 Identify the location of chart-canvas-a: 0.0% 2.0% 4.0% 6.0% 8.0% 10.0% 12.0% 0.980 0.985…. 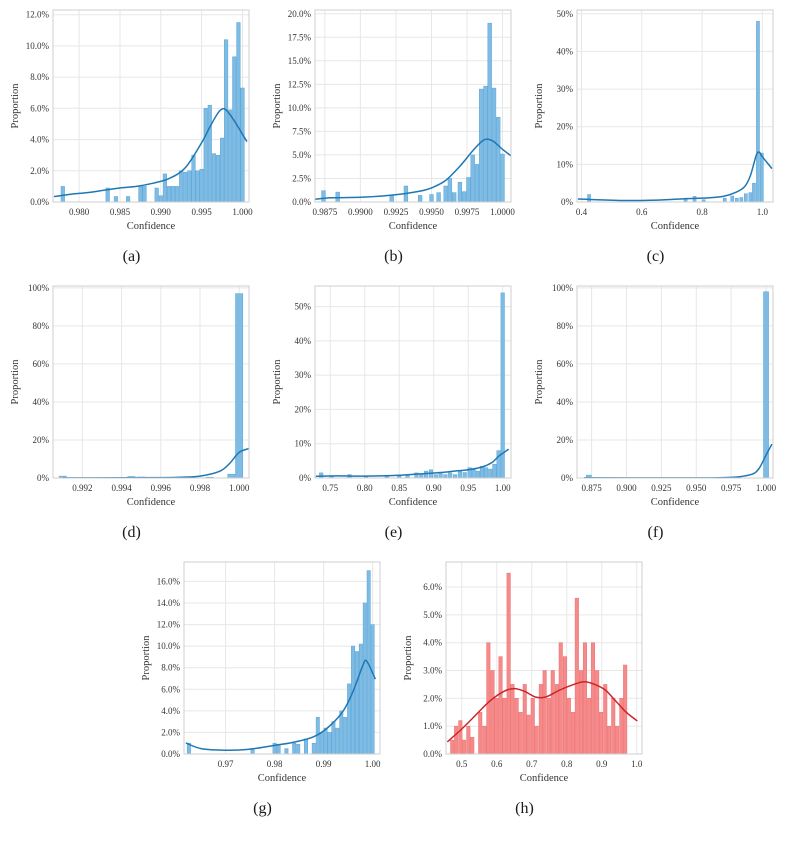
(132, 121).